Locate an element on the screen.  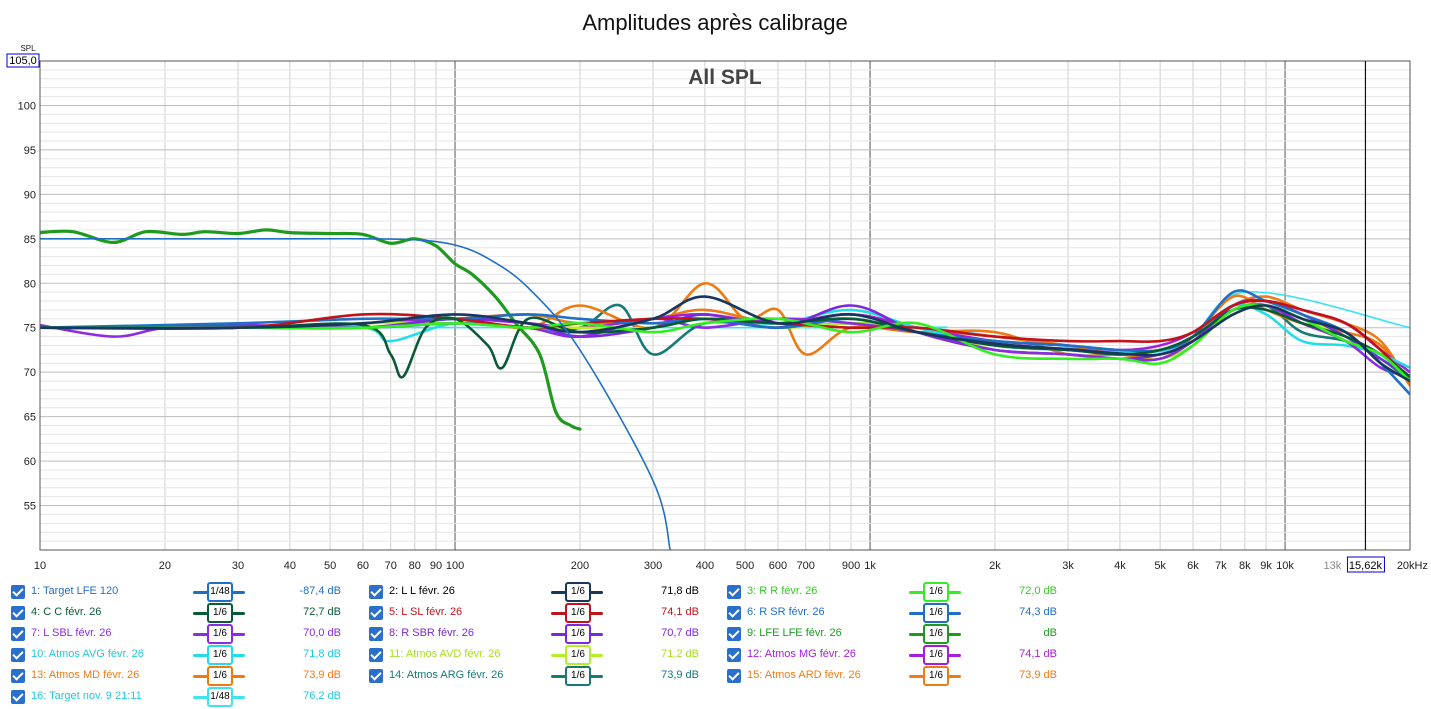
legend-label: 10: Atmos AVG févr. 26 is located at coordinates (87, 654).